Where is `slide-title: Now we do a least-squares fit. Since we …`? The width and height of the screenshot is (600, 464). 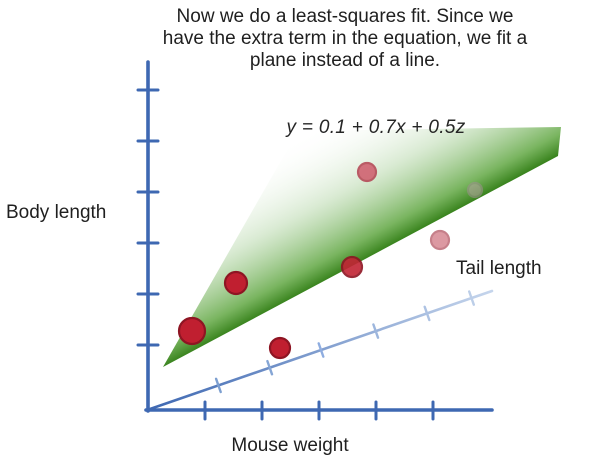
slide-title: Now we do a least-squares fit. Since we … is located at coordinates (345, 38).